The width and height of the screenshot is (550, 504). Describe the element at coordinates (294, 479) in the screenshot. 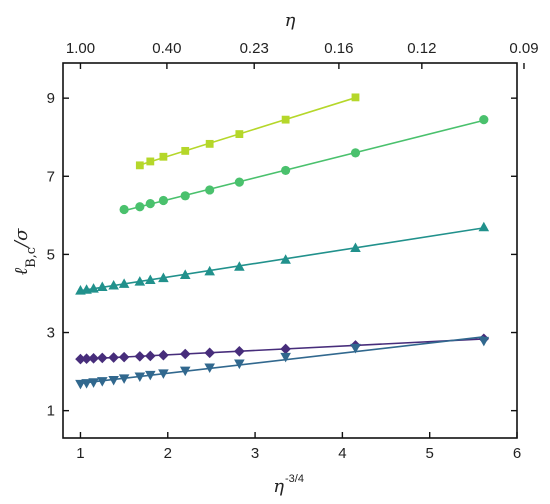

I see `x-axis-title-sup: -3/4` at that location.